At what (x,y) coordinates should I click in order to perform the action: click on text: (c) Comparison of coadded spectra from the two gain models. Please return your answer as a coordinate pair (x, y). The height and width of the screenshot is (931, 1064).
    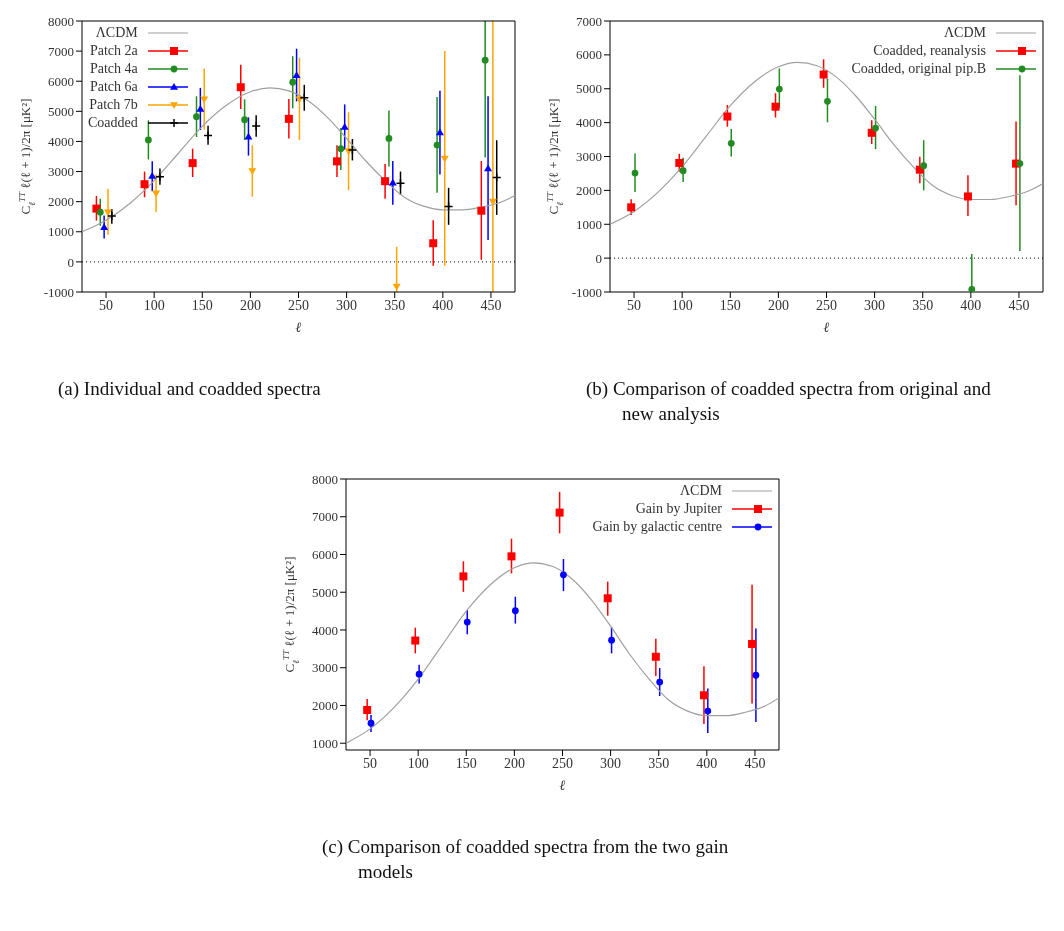
    Looking at the image, I should click on (526, 859).